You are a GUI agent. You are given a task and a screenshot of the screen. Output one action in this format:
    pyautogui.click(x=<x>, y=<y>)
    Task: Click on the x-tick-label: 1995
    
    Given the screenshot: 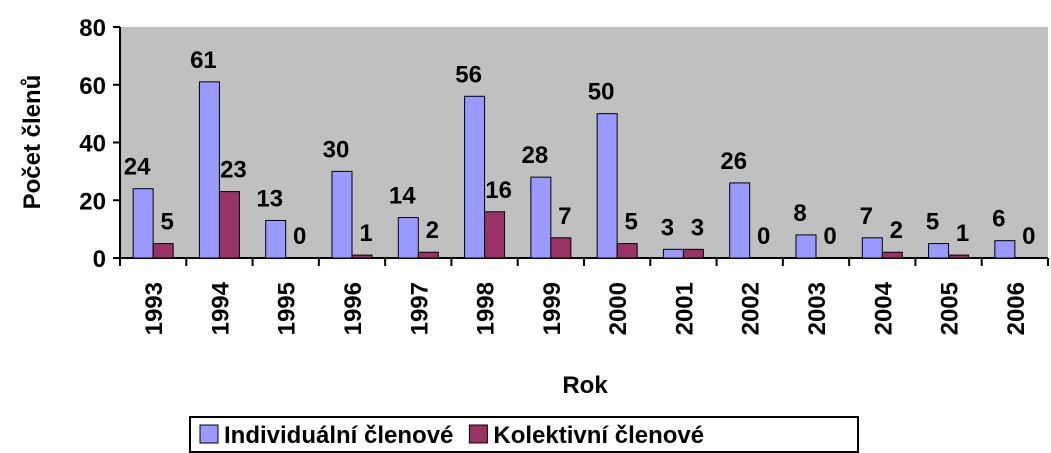 What is the action you would take?
    pyautogui.click(x=287, y=308)
    